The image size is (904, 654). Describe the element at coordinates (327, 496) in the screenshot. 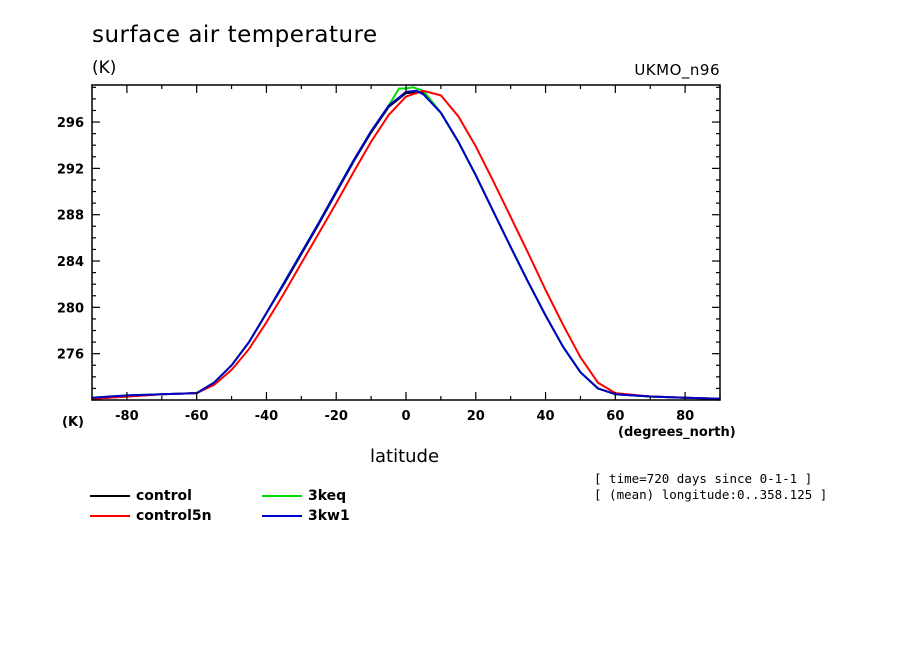

I see `legend-label-3keq: 3keq` at that location.